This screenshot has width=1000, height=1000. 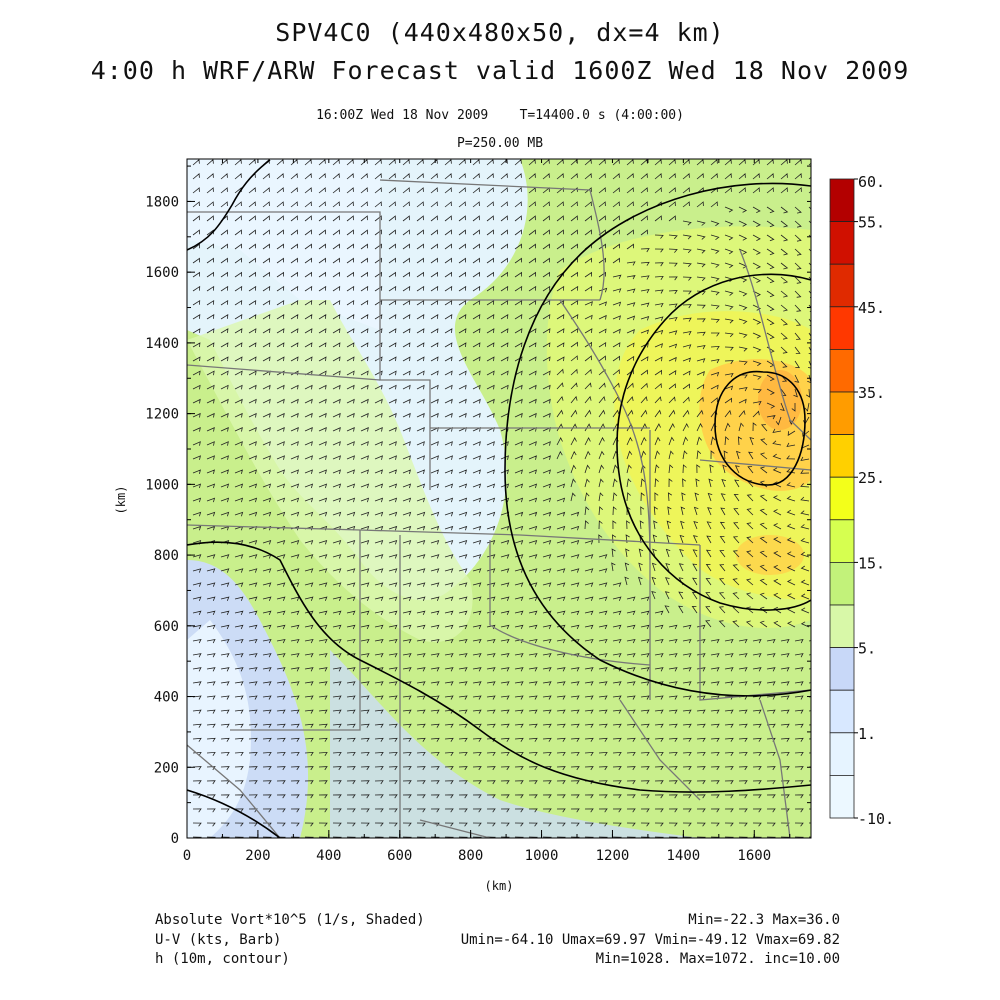 What do you see at coordinates (187, 856) in the screenshot?
I see `x-tick-label: 0` at bounding box center [187, 856].